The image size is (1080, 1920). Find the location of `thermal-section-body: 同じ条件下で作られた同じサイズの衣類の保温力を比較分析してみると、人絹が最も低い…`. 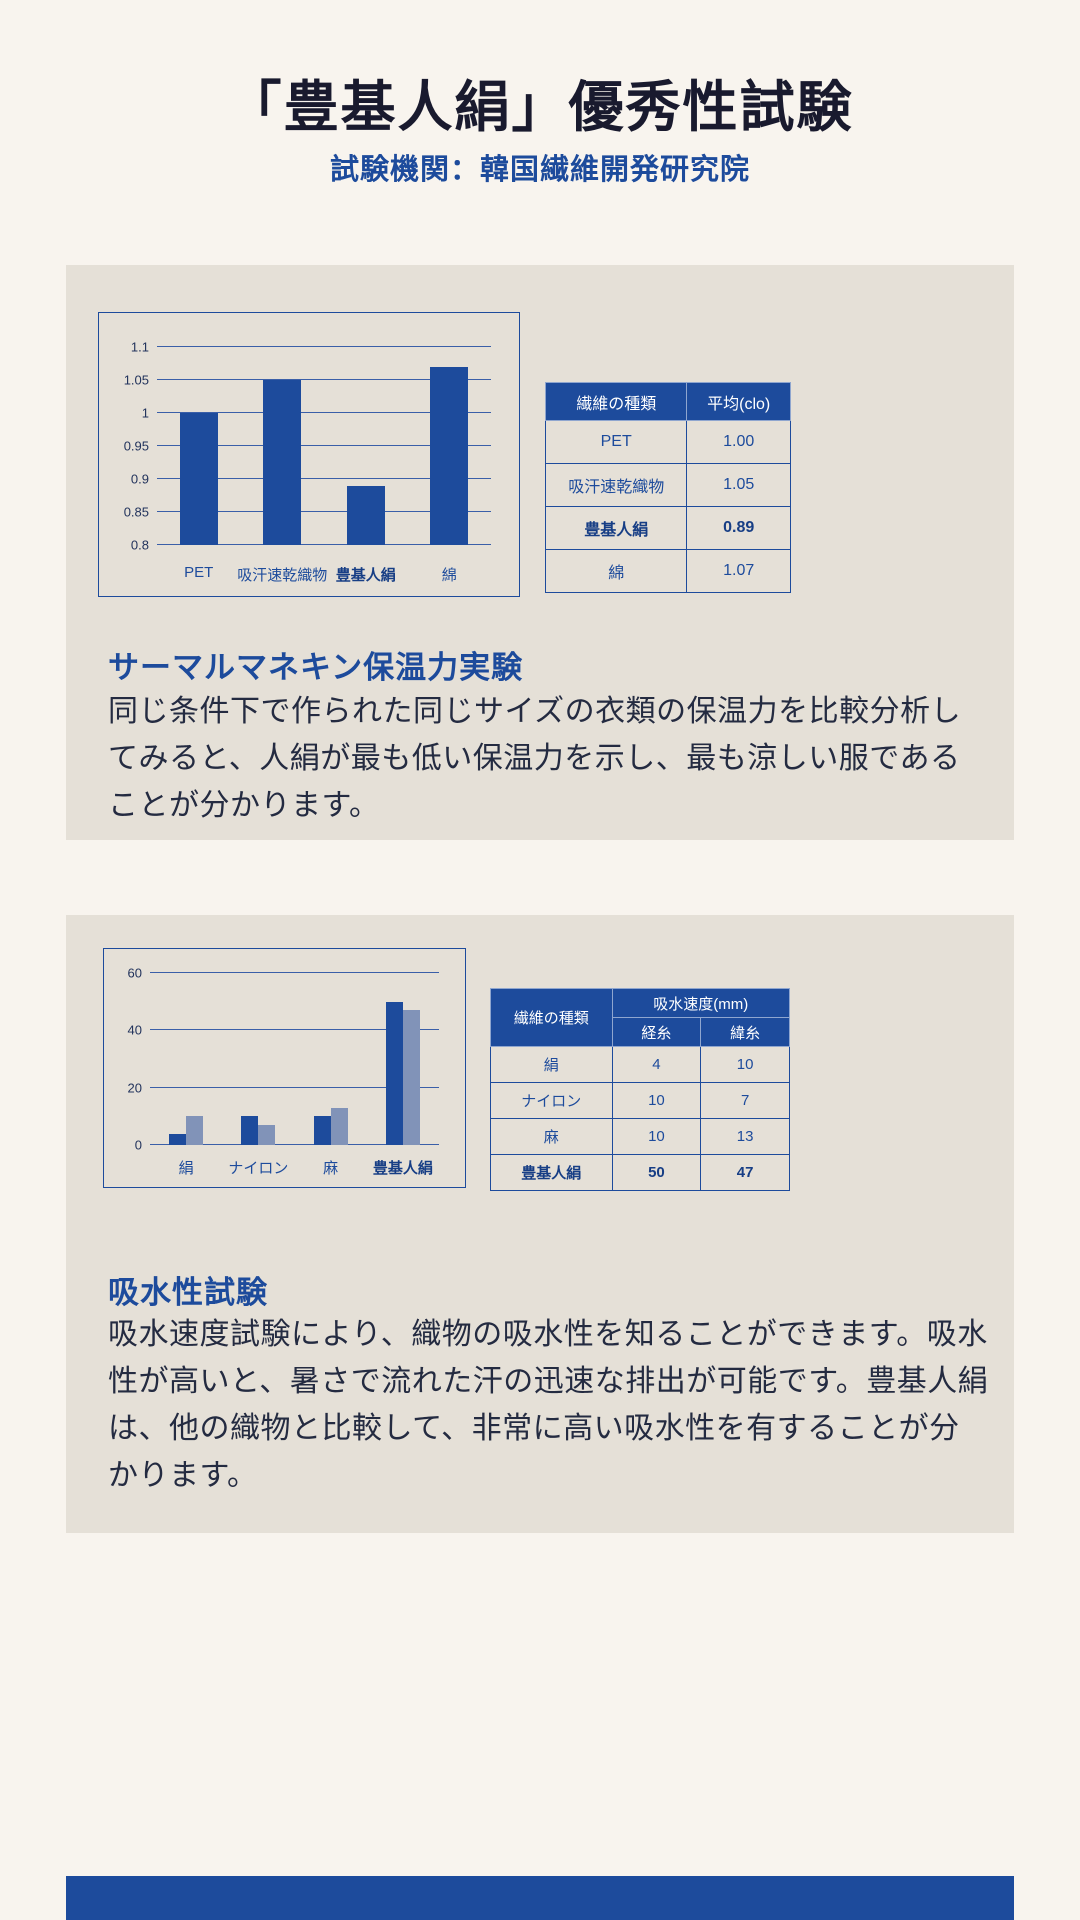

thermal-section-body: 同じ条件下で作られた同じサイズの衣類の保温力を比較分析してみると、人絹が最も低い… is located at coordinates (535, 758).